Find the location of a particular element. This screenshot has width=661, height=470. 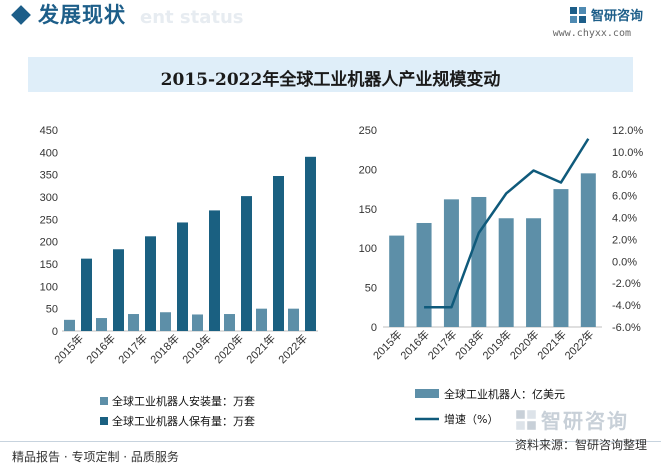

left-y-tick-label: 150 is located at coordinates (49, 265).